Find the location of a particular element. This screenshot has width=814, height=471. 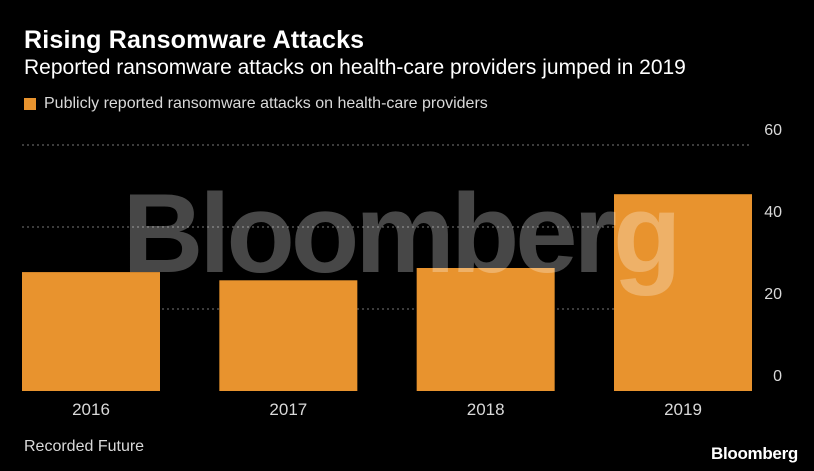

x-tick-label-2016: 2016 is located at coordinates (91, 409).